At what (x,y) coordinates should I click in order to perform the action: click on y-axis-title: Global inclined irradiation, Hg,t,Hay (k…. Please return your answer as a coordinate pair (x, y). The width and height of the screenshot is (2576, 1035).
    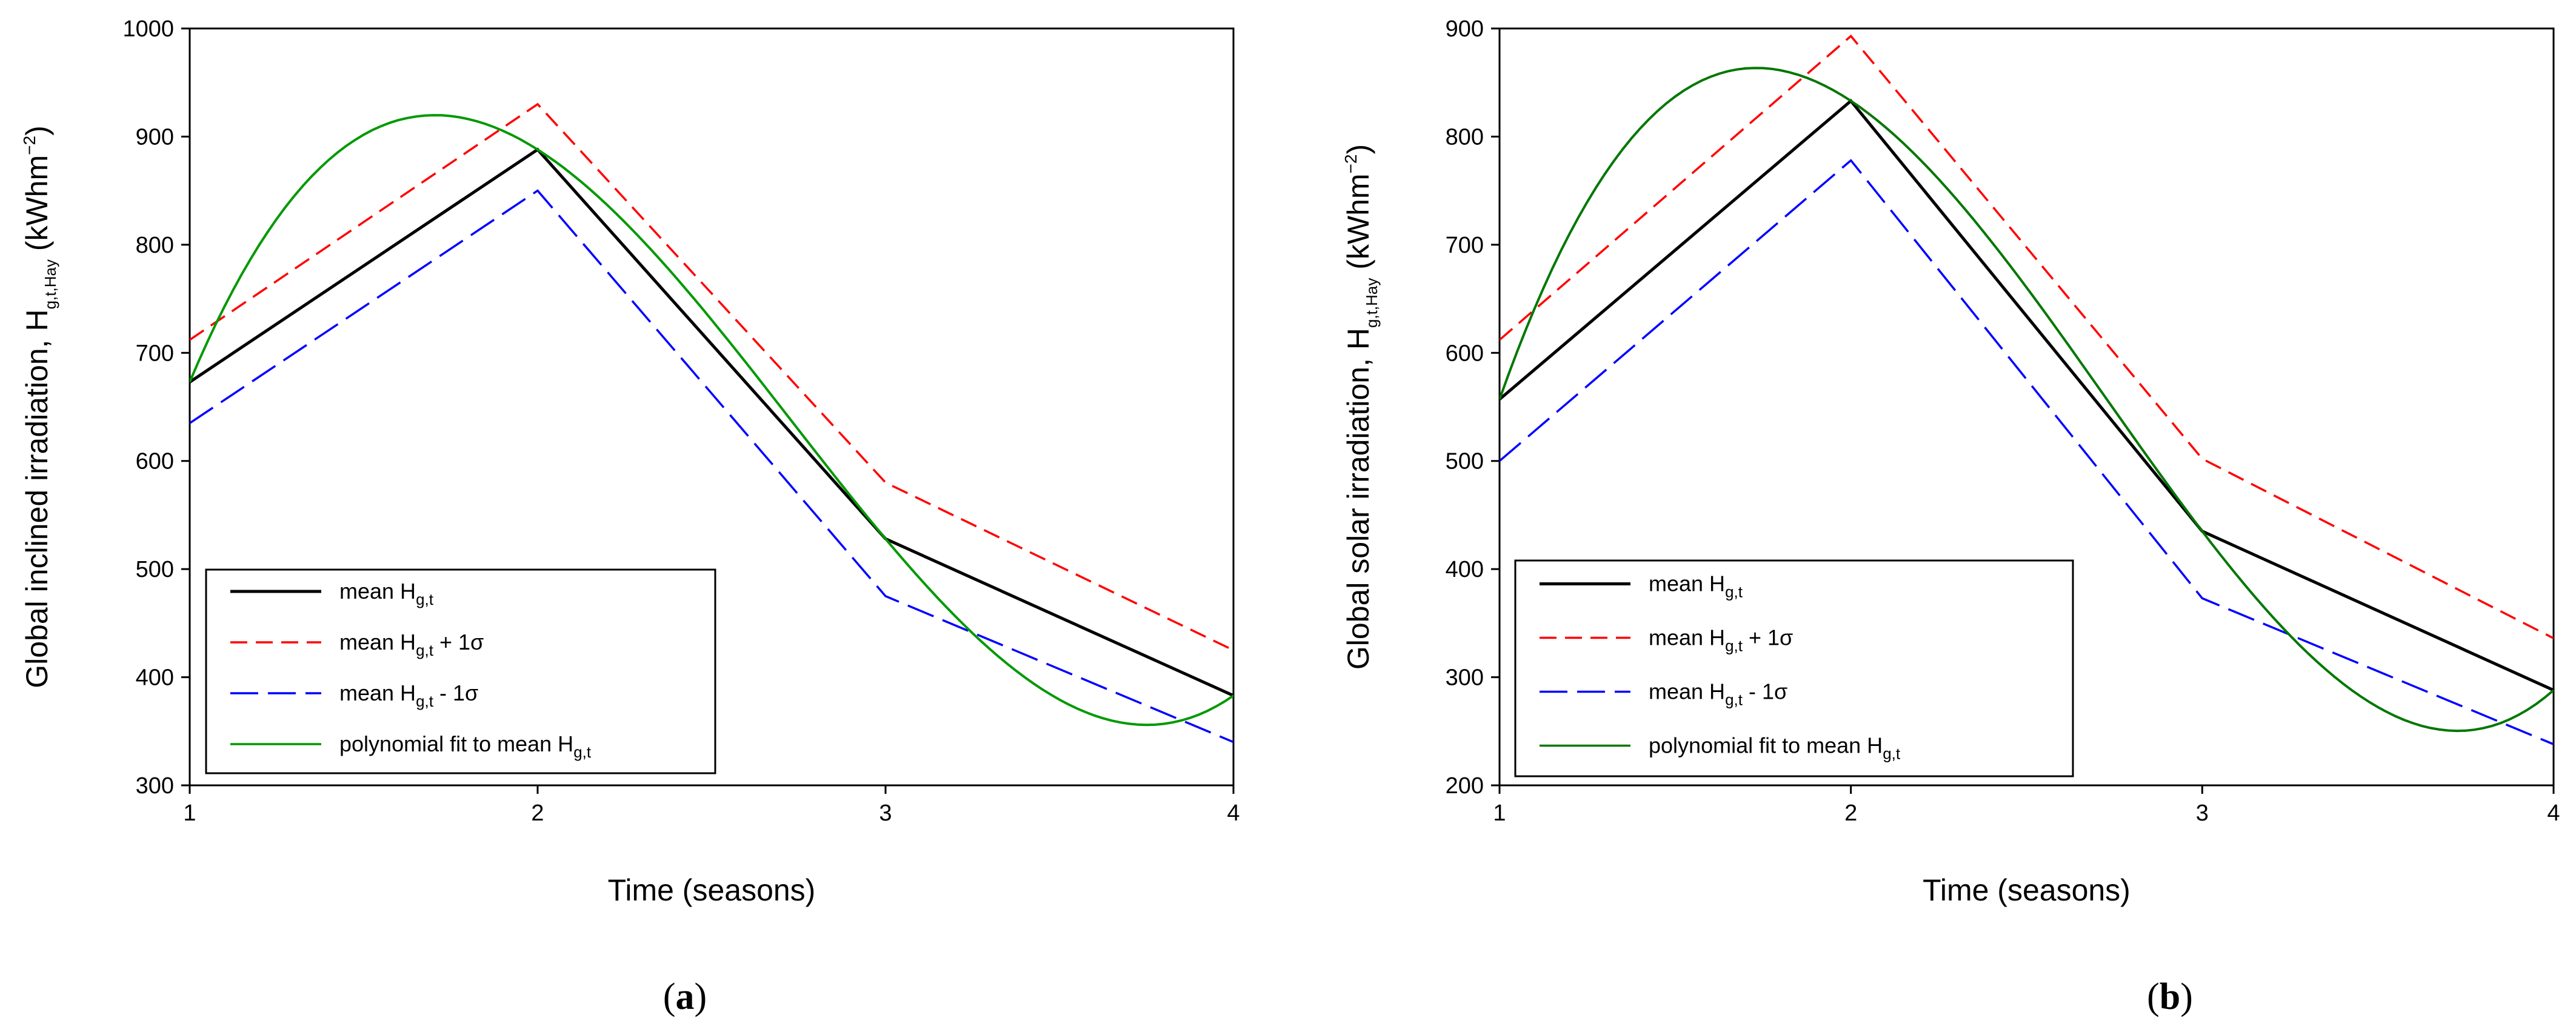
    Looking at the image, I should click on (39, 406).